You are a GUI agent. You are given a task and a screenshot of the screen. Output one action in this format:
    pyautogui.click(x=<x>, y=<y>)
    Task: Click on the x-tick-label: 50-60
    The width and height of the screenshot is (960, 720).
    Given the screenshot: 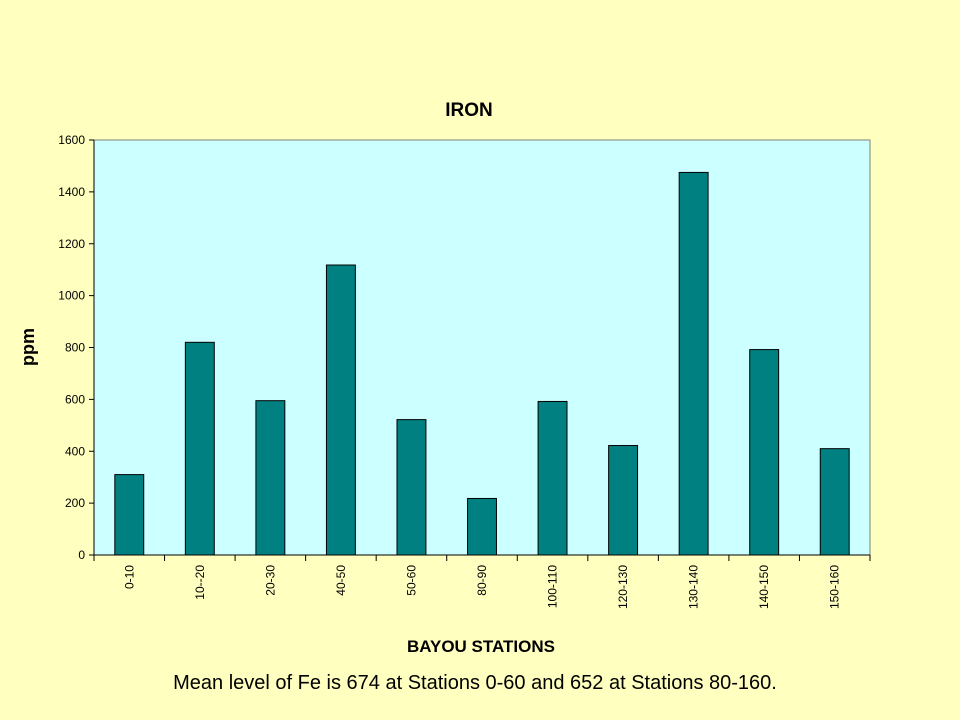 What is the action you would take?
    pyautogui.click(x=411, y=580)
    